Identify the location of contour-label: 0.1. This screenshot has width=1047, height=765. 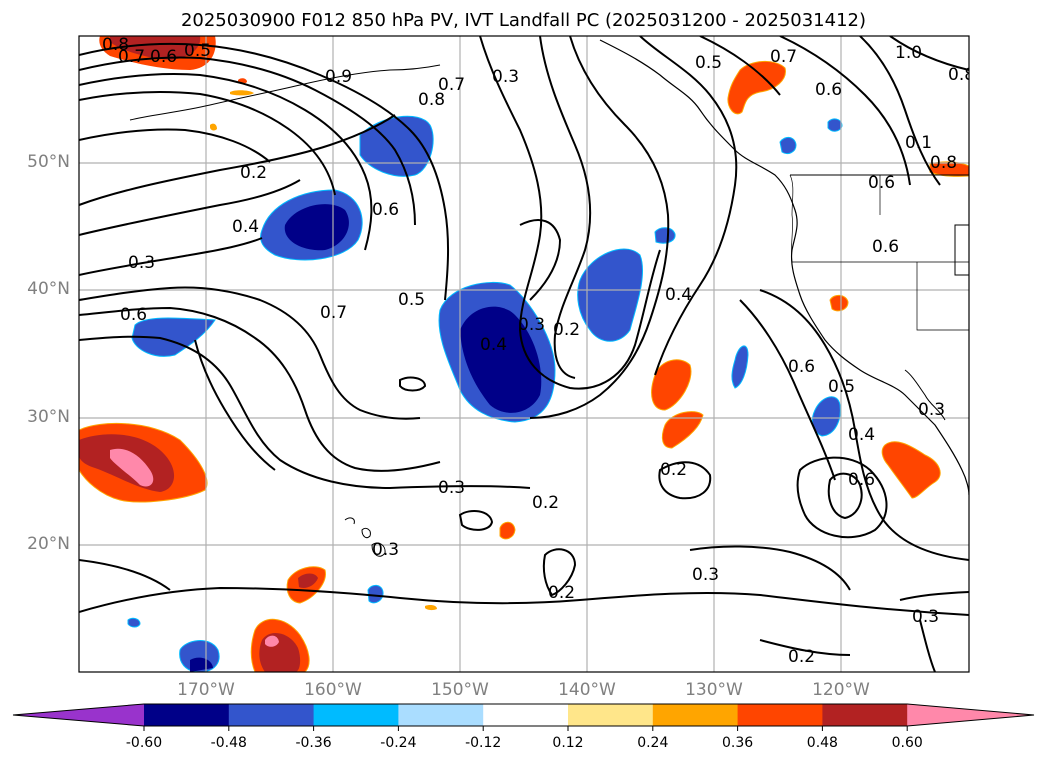
(918, 143).